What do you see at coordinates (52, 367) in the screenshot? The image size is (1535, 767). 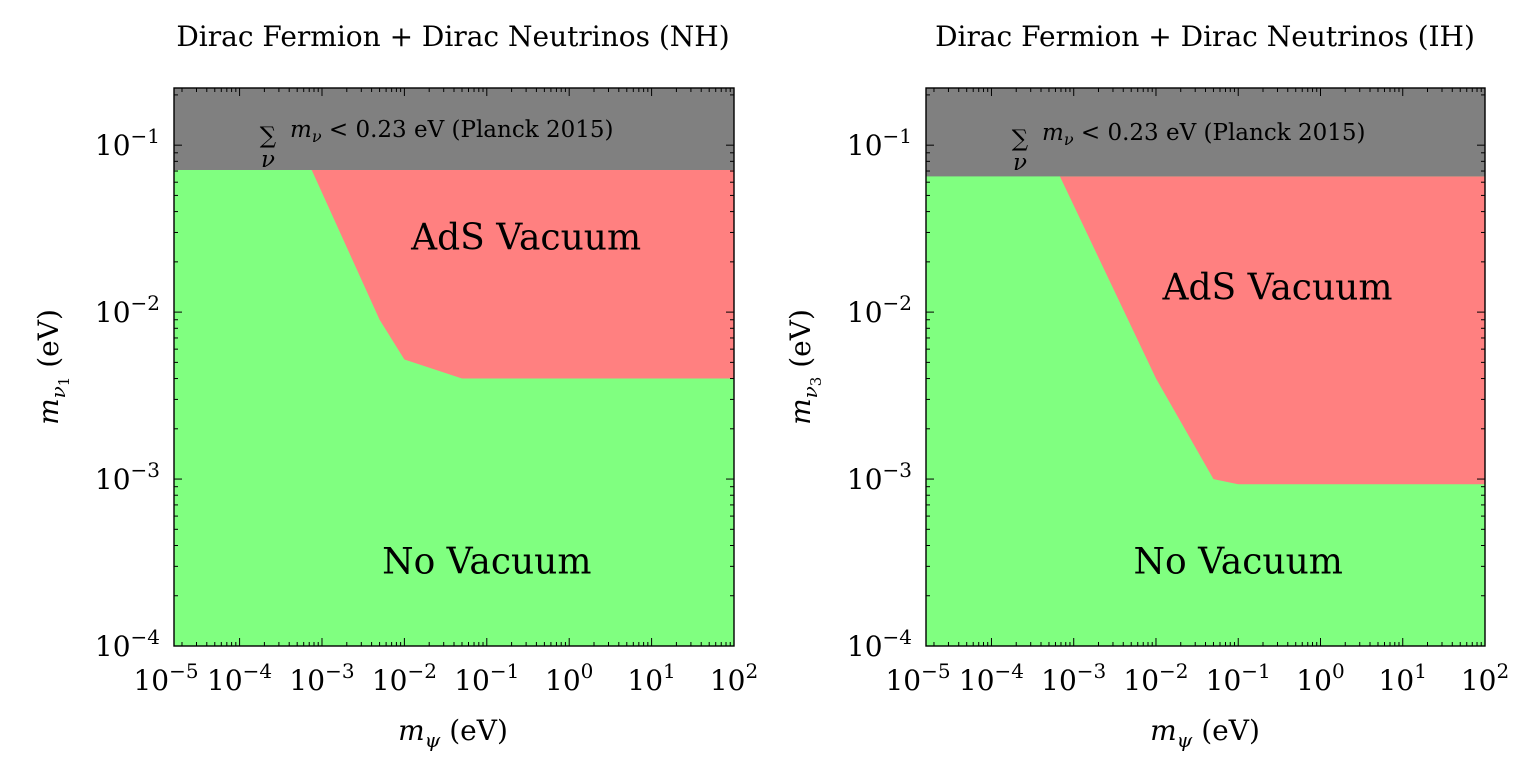 I see `y-axis-label: mν1 (eV)` at bounding box center [52, 367].